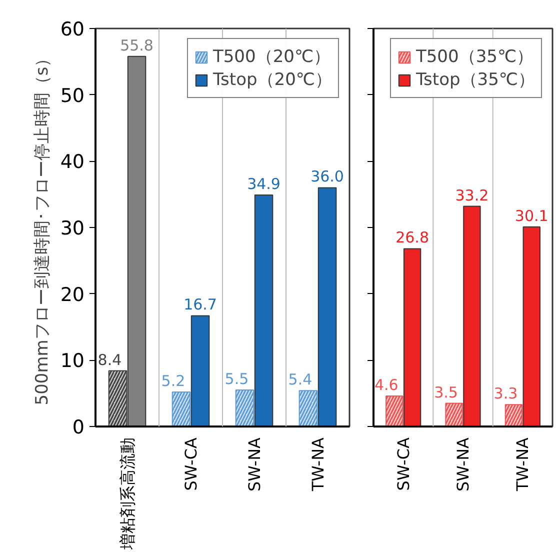  I want to click on y-tick-label: 10, so click(72, 361).